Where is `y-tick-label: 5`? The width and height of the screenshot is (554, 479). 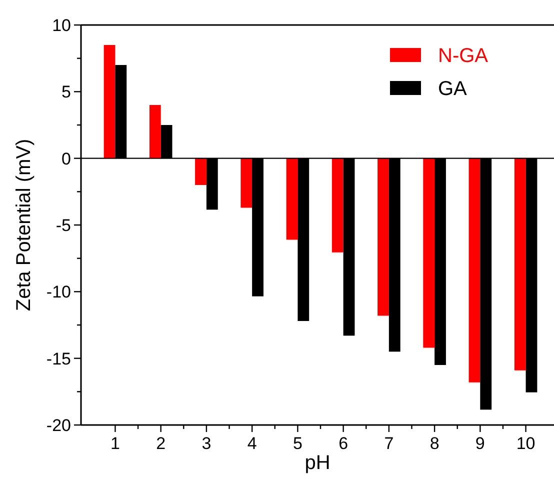 y-tick-label: 5 is located at coordinates (66, 92).